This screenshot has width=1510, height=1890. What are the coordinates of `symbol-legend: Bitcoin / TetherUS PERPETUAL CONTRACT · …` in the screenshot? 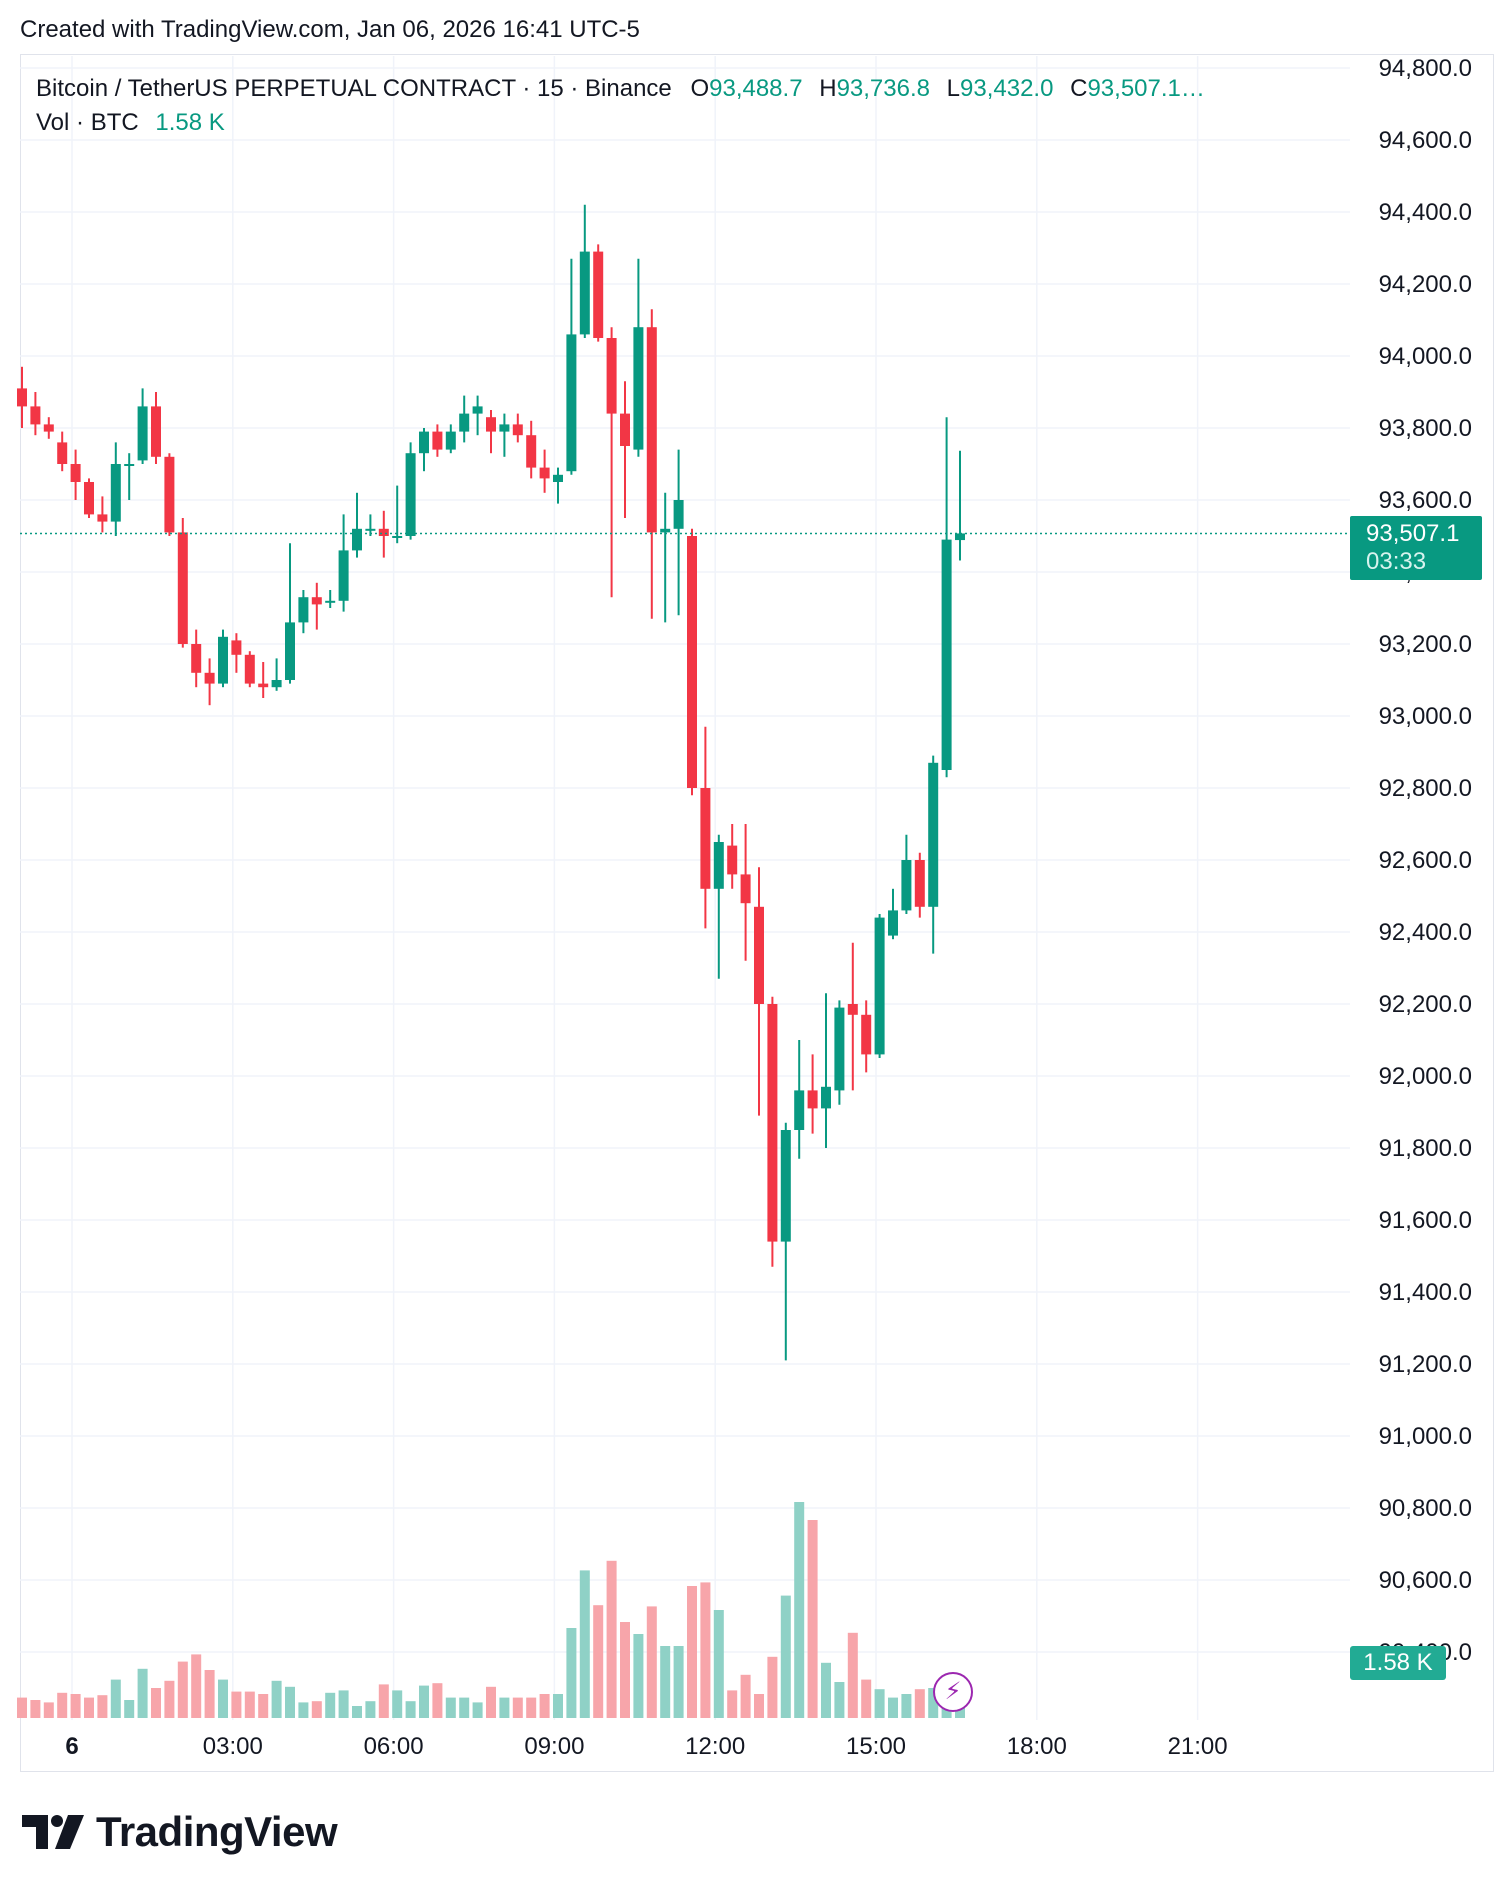 It's located at (620, 106).